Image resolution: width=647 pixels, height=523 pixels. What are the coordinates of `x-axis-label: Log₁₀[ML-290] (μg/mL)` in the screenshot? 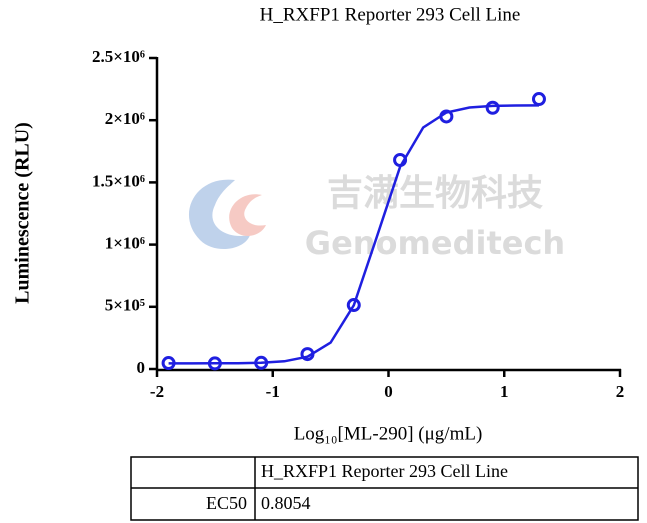 It's located at (388, 433).